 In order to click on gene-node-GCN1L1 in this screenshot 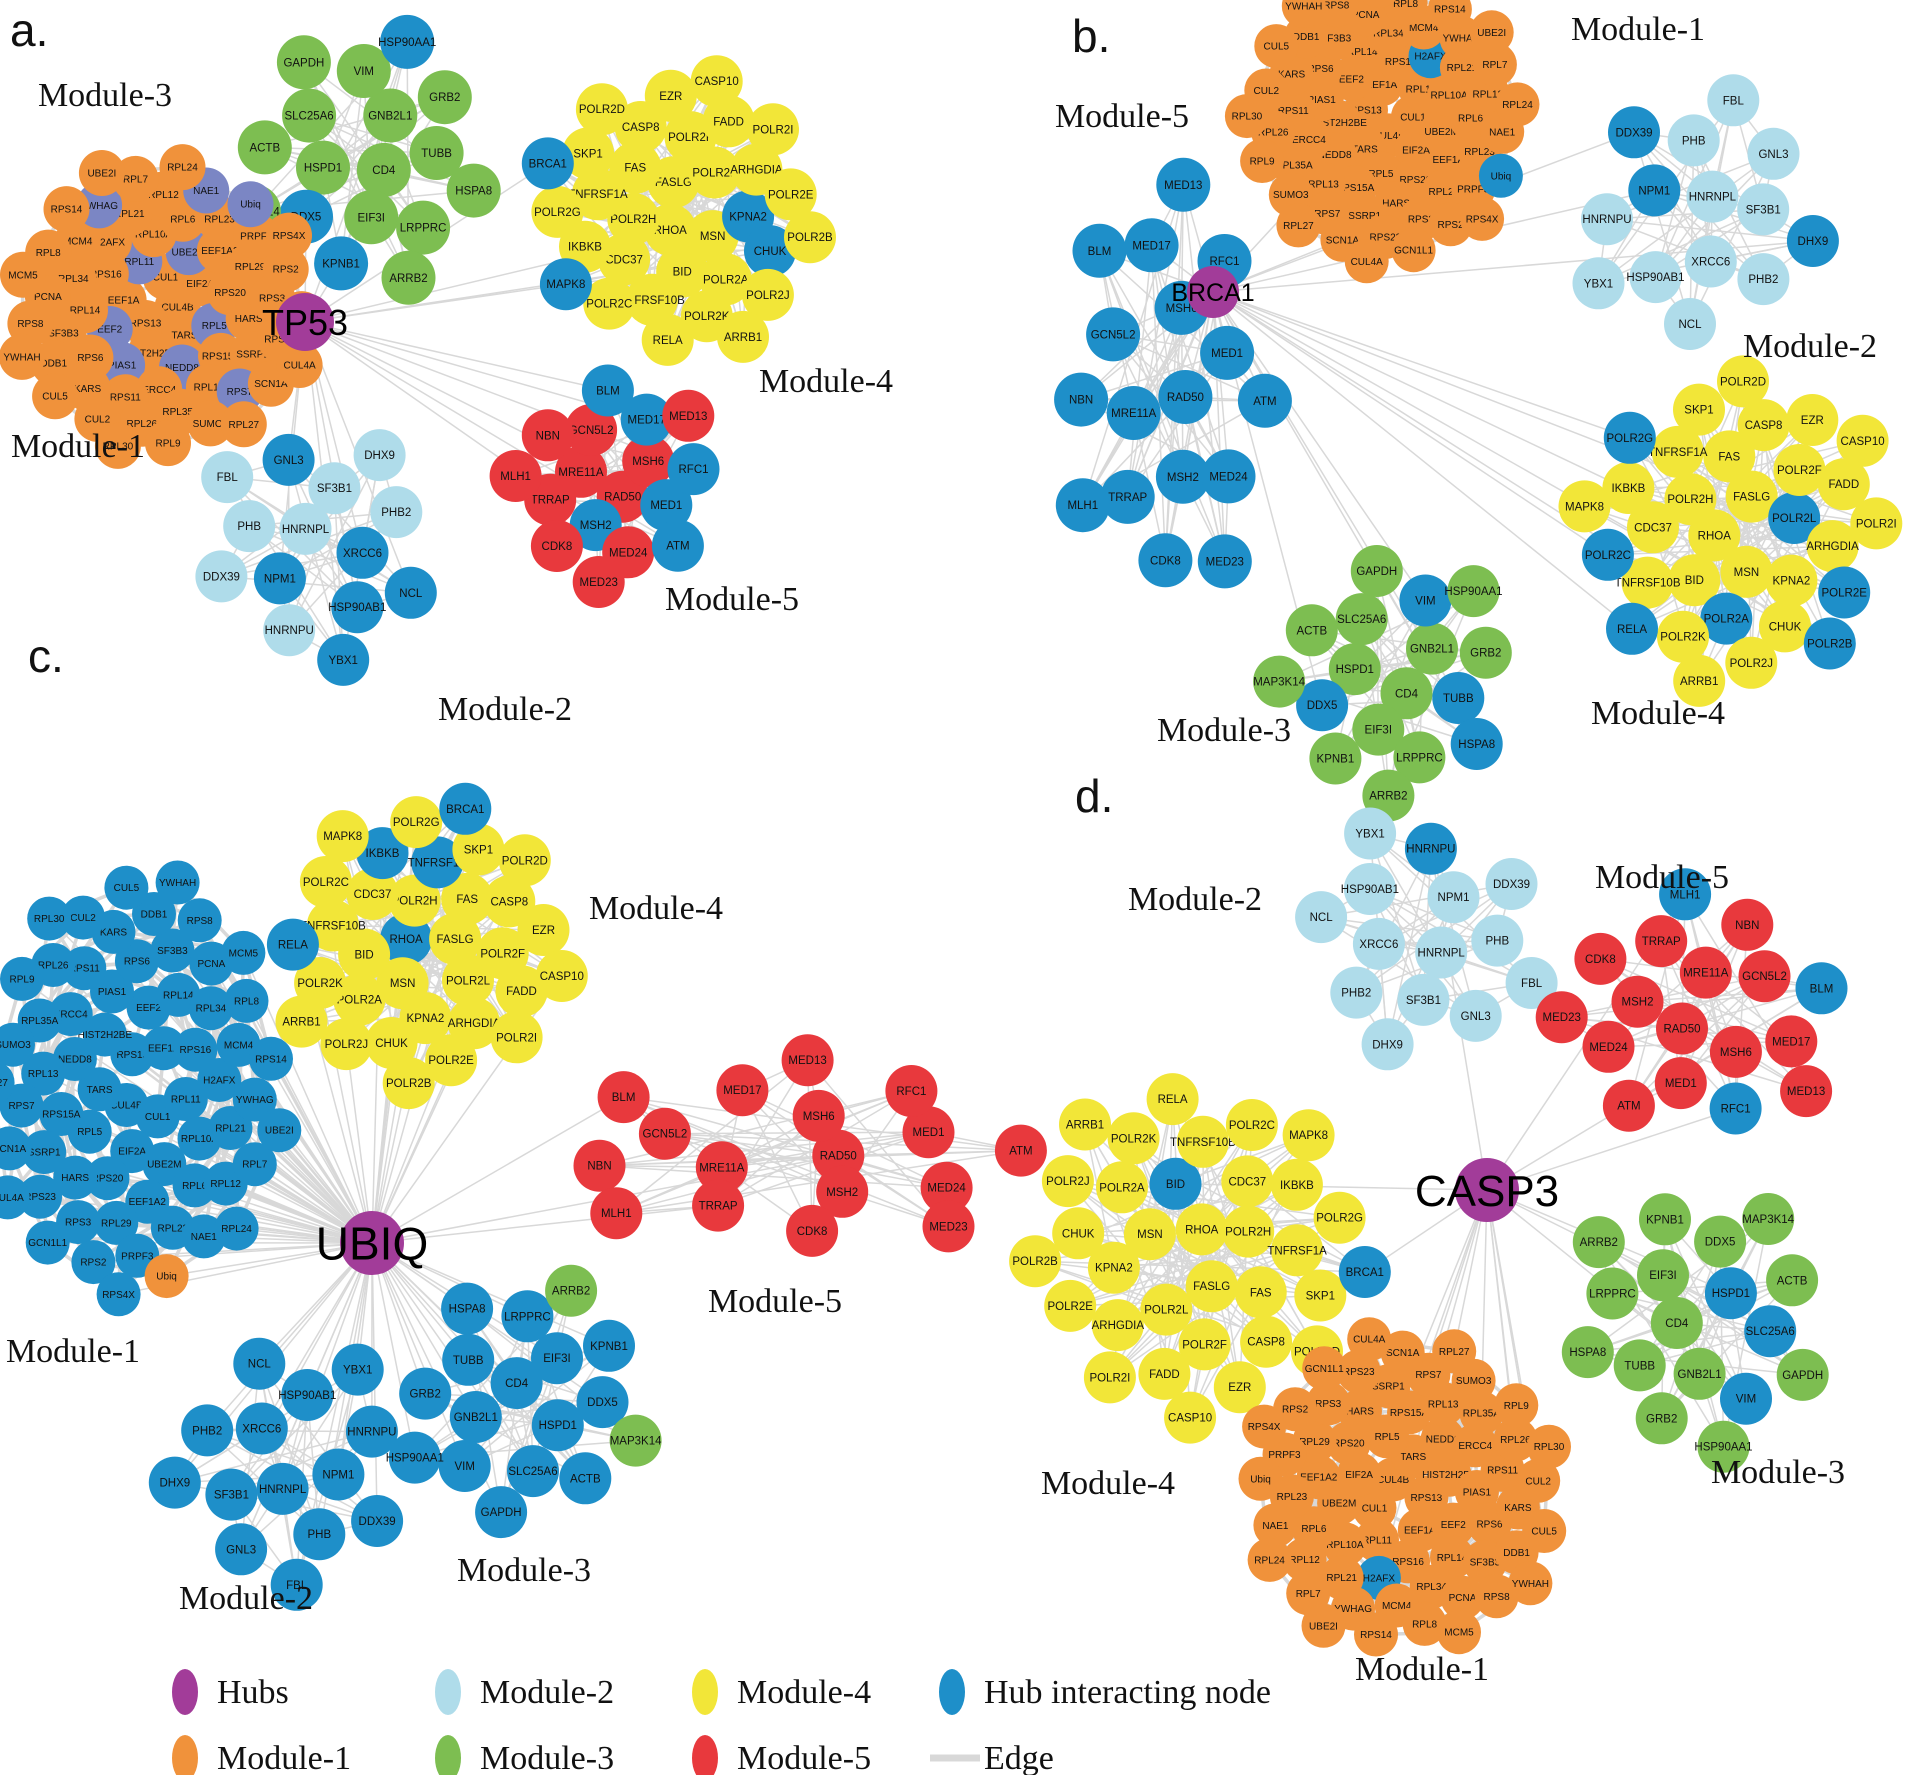, I will do `click(1324, 1368)`.